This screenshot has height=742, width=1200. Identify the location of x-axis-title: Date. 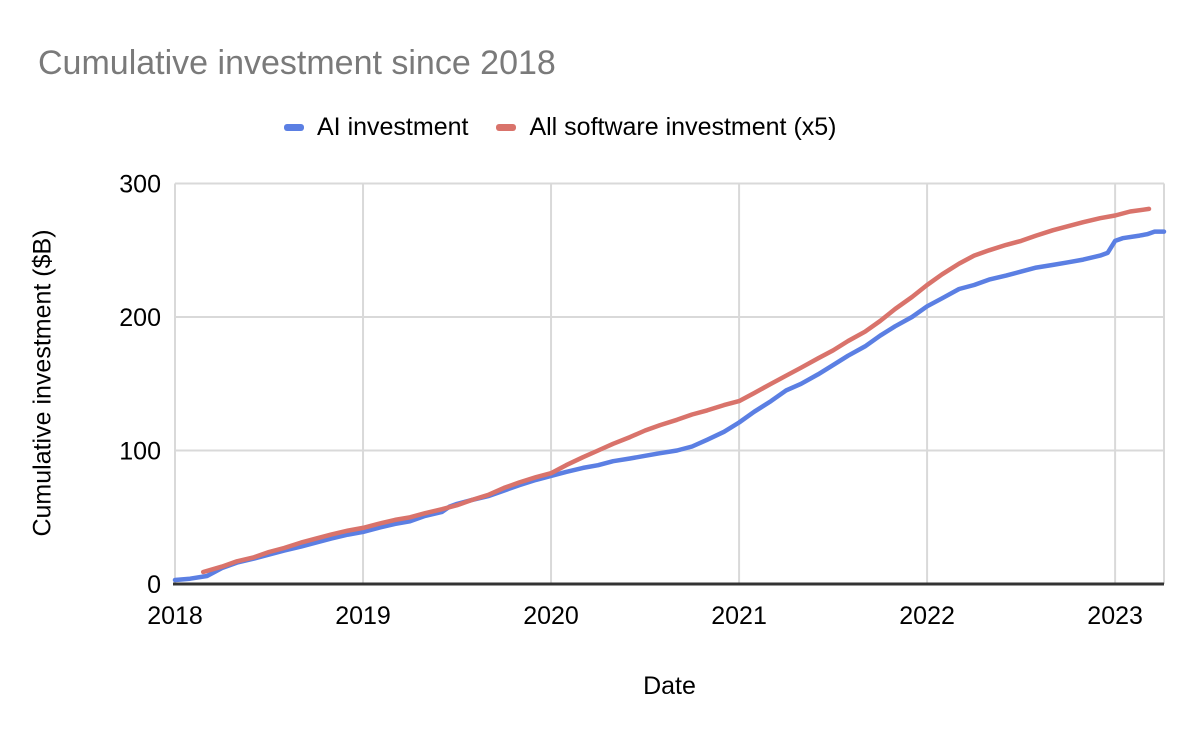
(669, 686).